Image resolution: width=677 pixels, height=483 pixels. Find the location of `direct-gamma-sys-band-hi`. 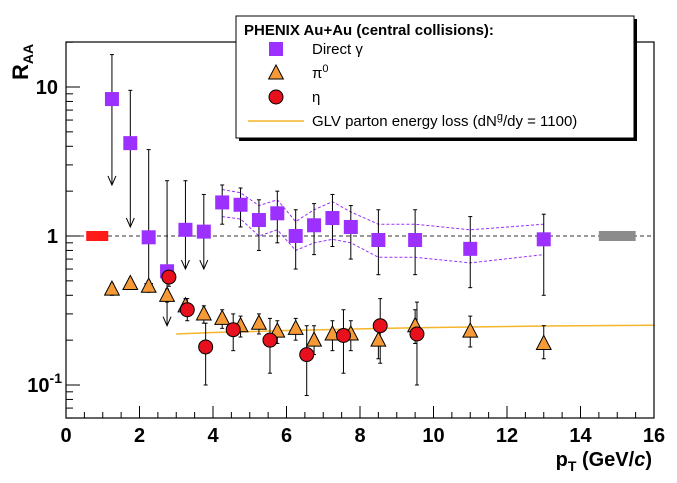

direct-gamma-sys-band-hi is located at coordinates (383, 210).